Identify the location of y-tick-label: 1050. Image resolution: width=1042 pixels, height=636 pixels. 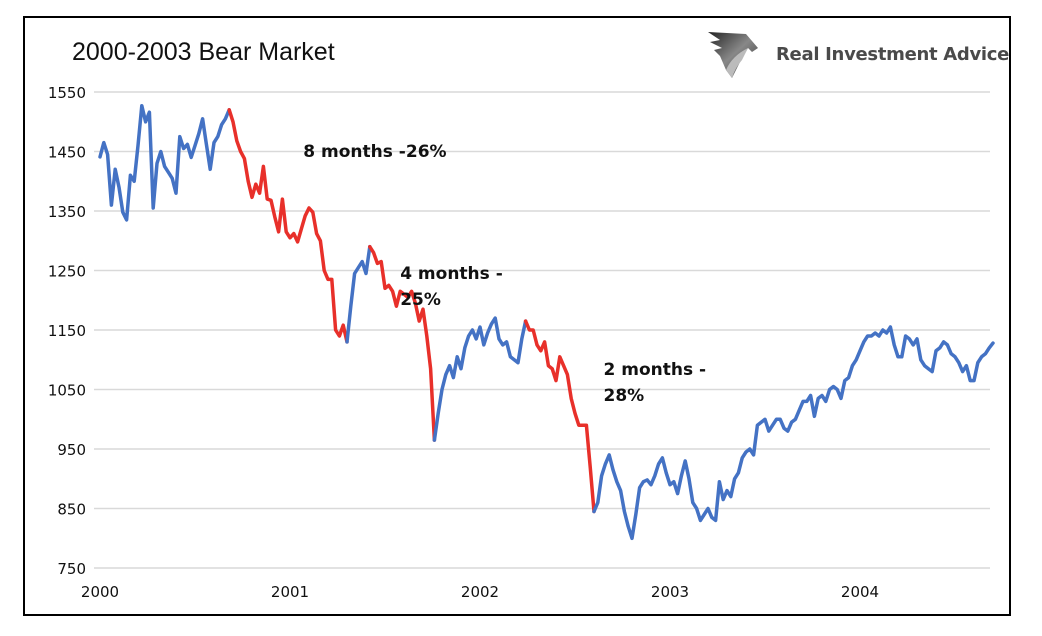
(67, 391).